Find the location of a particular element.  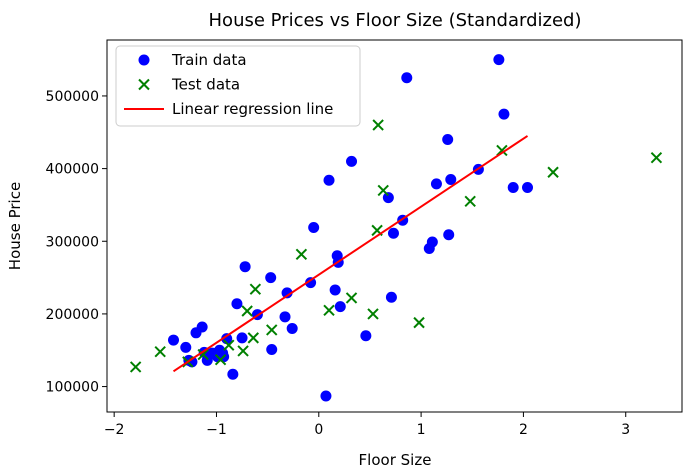

legend-entry: Test data is located at coordinates (205, 85).